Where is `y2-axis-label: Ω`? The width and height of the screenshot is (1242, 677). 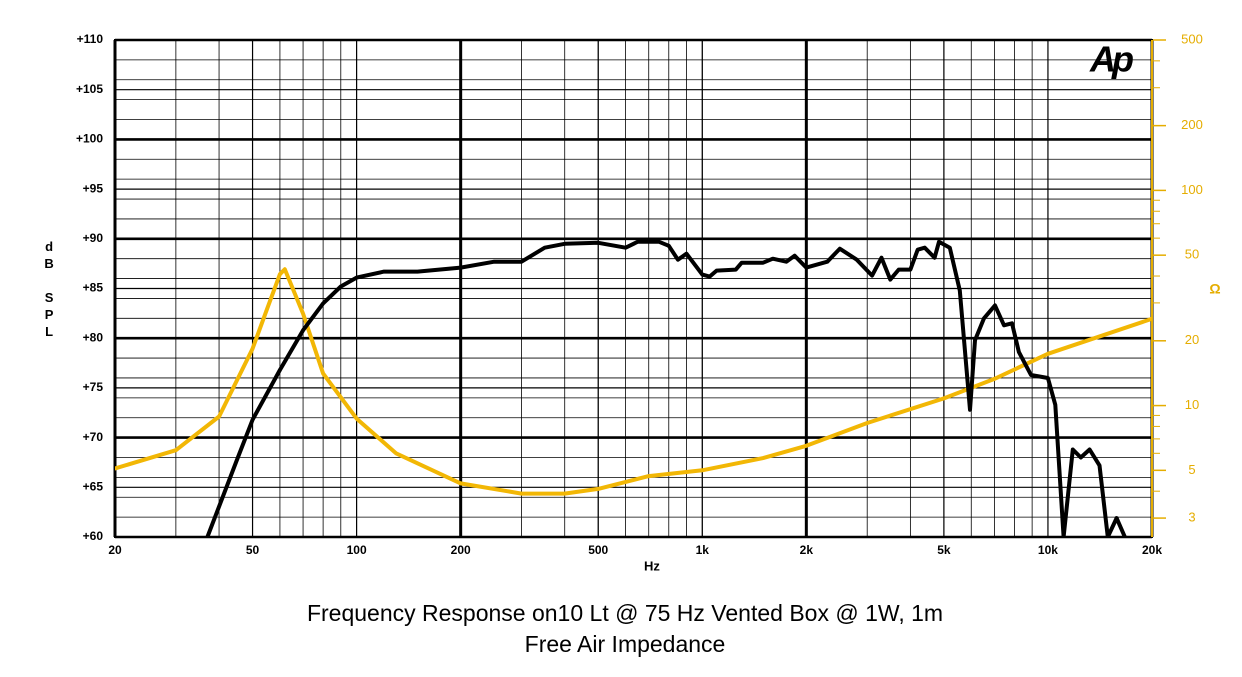
y2-axis-label: Ω is located at coordinates (1214, 289).